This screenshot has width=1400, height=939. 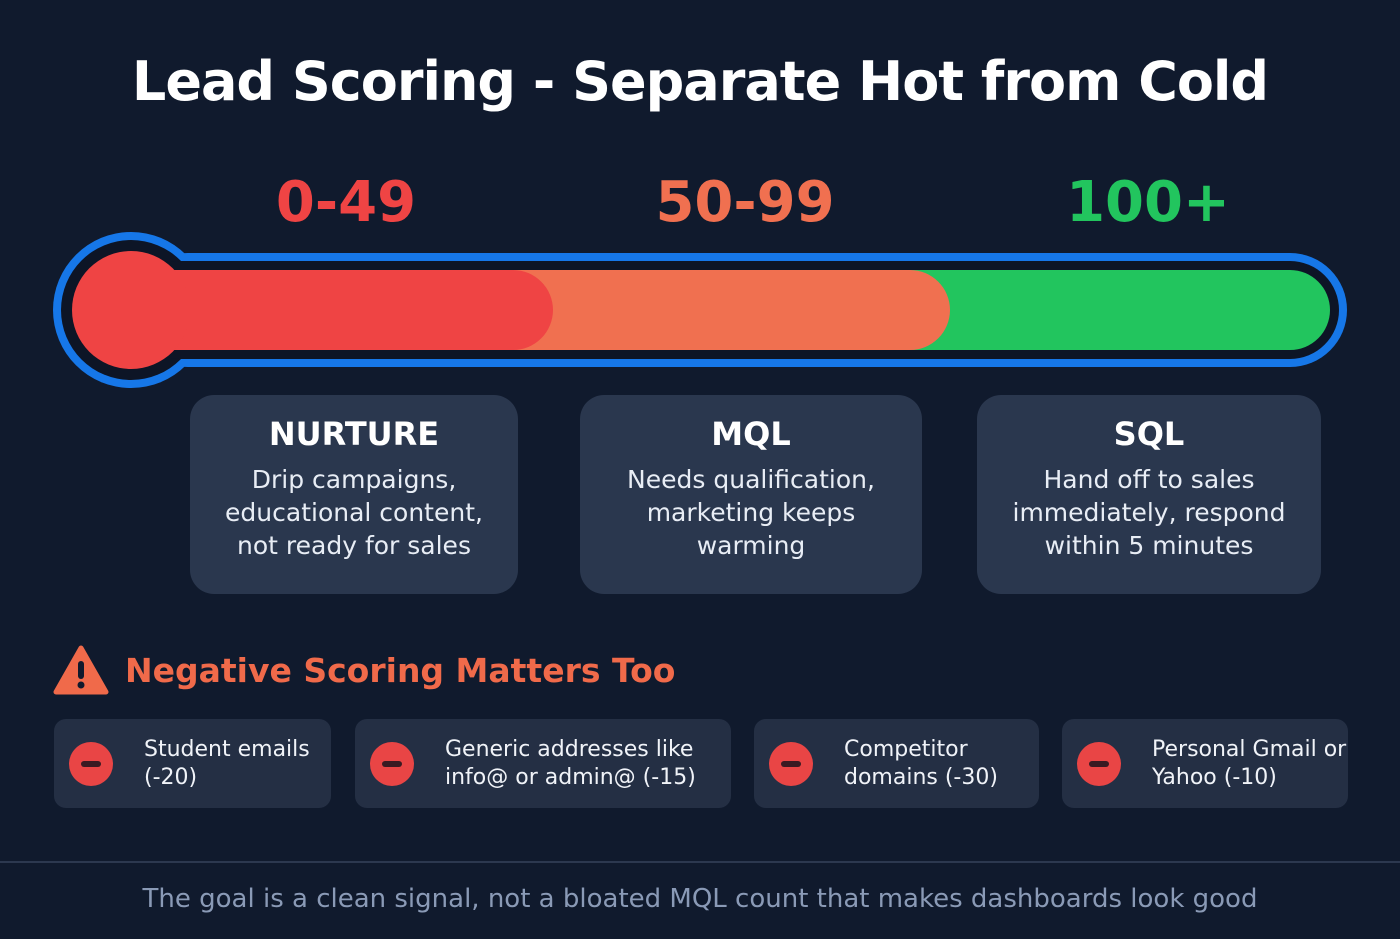 I want to click on segment-cold, so click(x=342, y=310).